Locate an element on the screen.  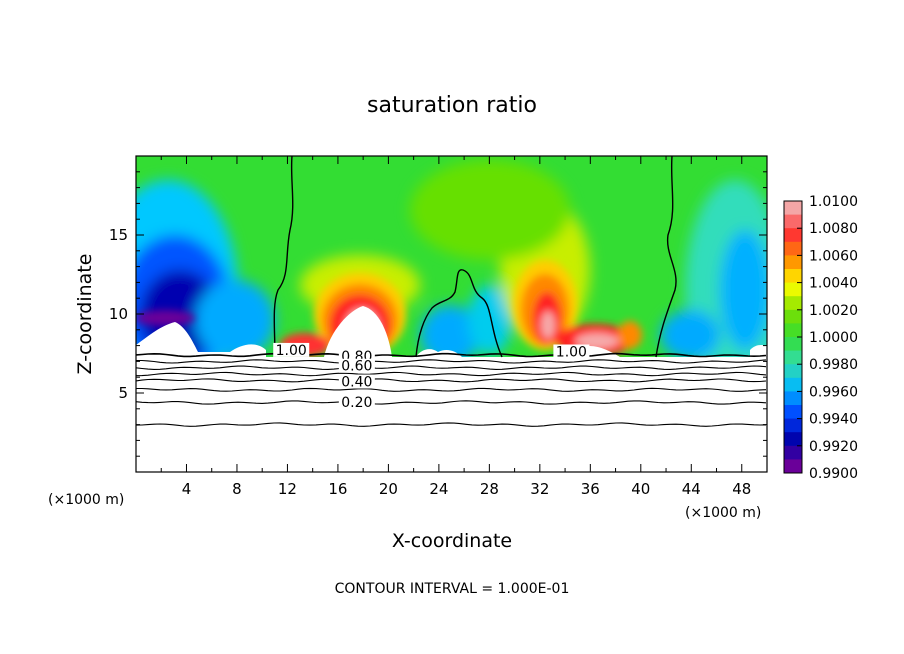
y-tick-label: 15 is located at coordinates (118, 235).